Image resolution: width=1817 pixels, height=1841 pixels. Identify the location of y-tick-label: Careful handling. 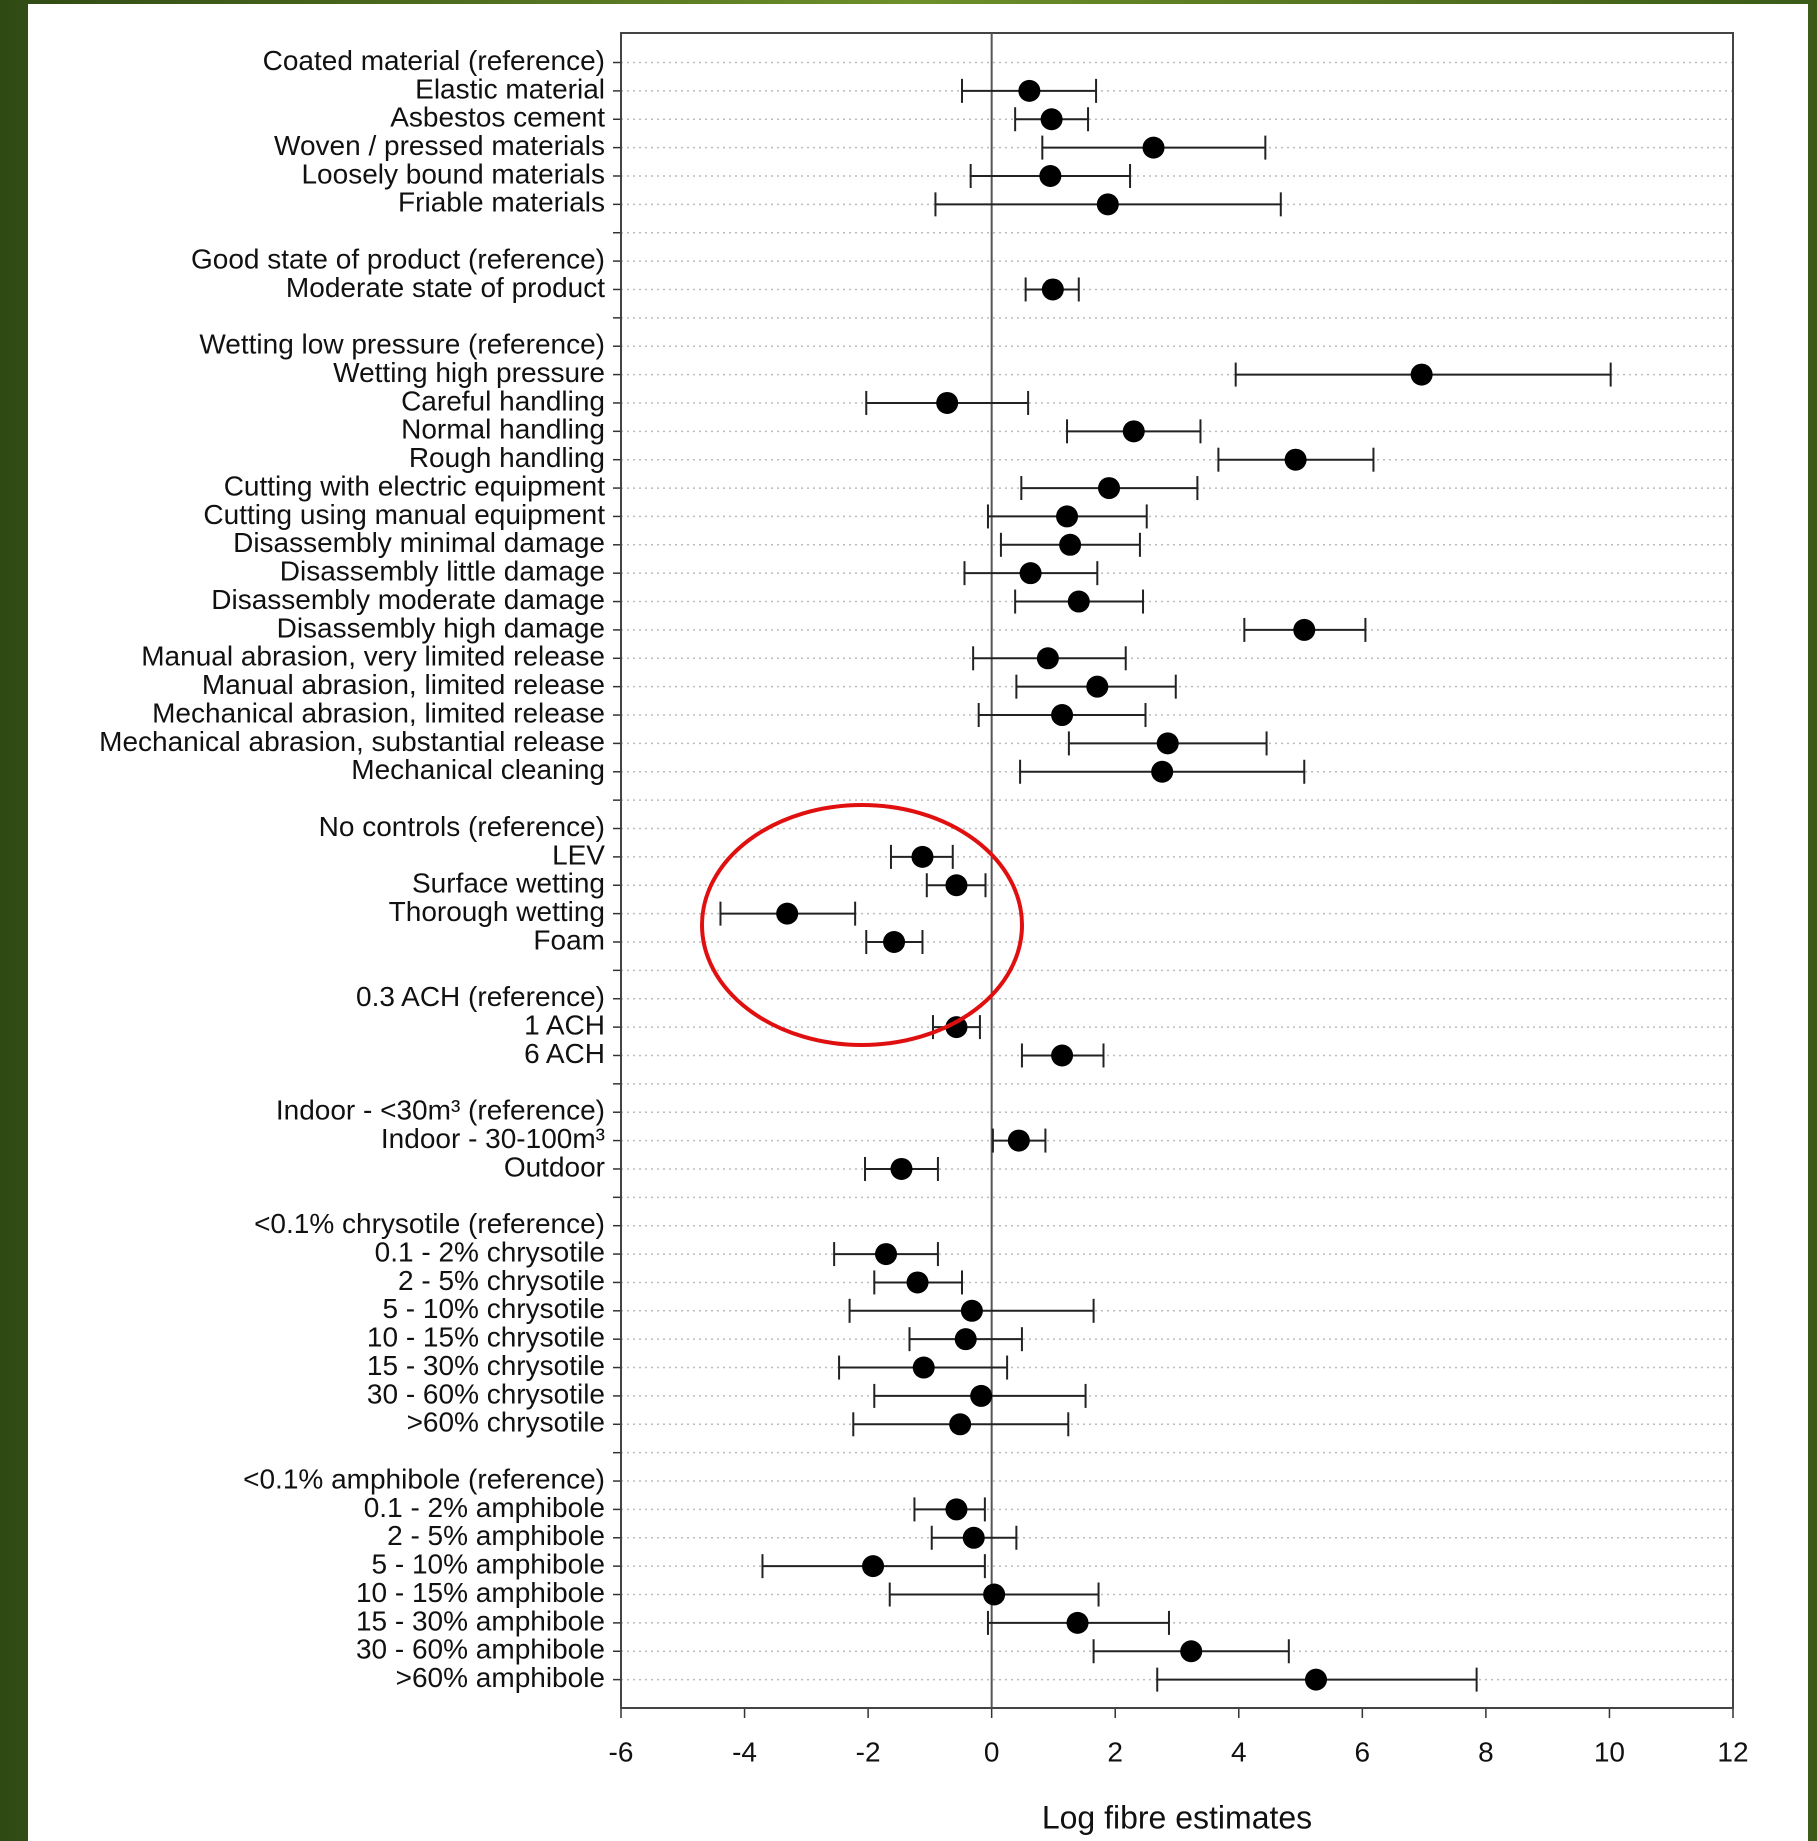
(503, 400).